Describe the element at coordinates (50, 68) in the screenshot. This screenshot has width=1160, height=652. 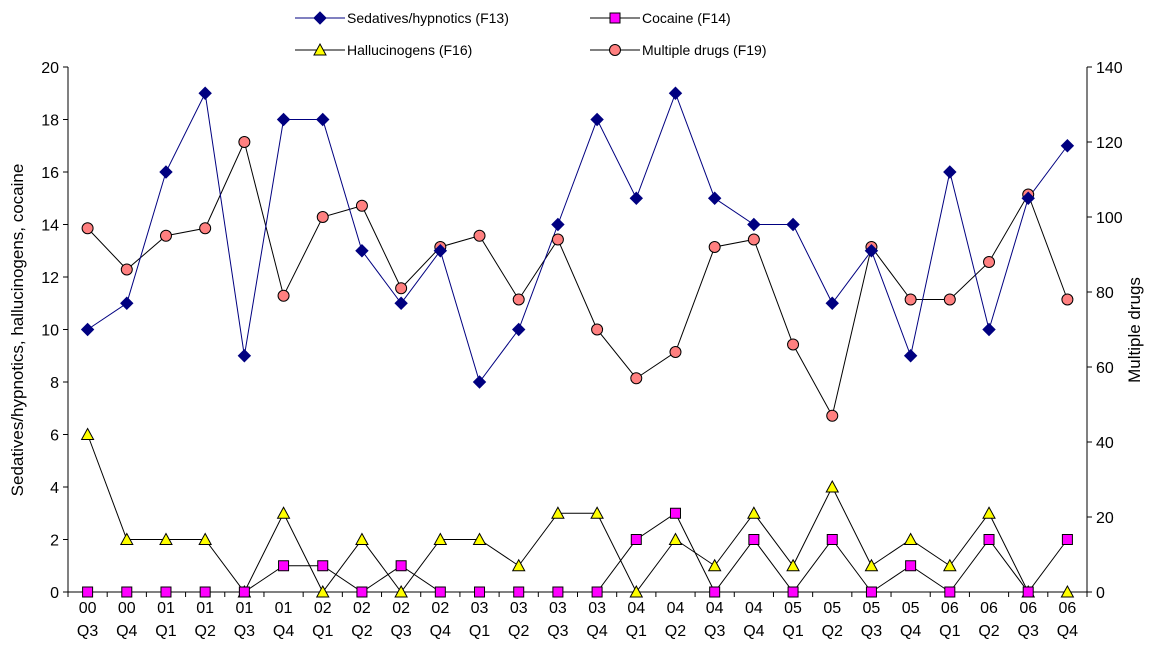
I see `left-tick-label: 20` at that location.